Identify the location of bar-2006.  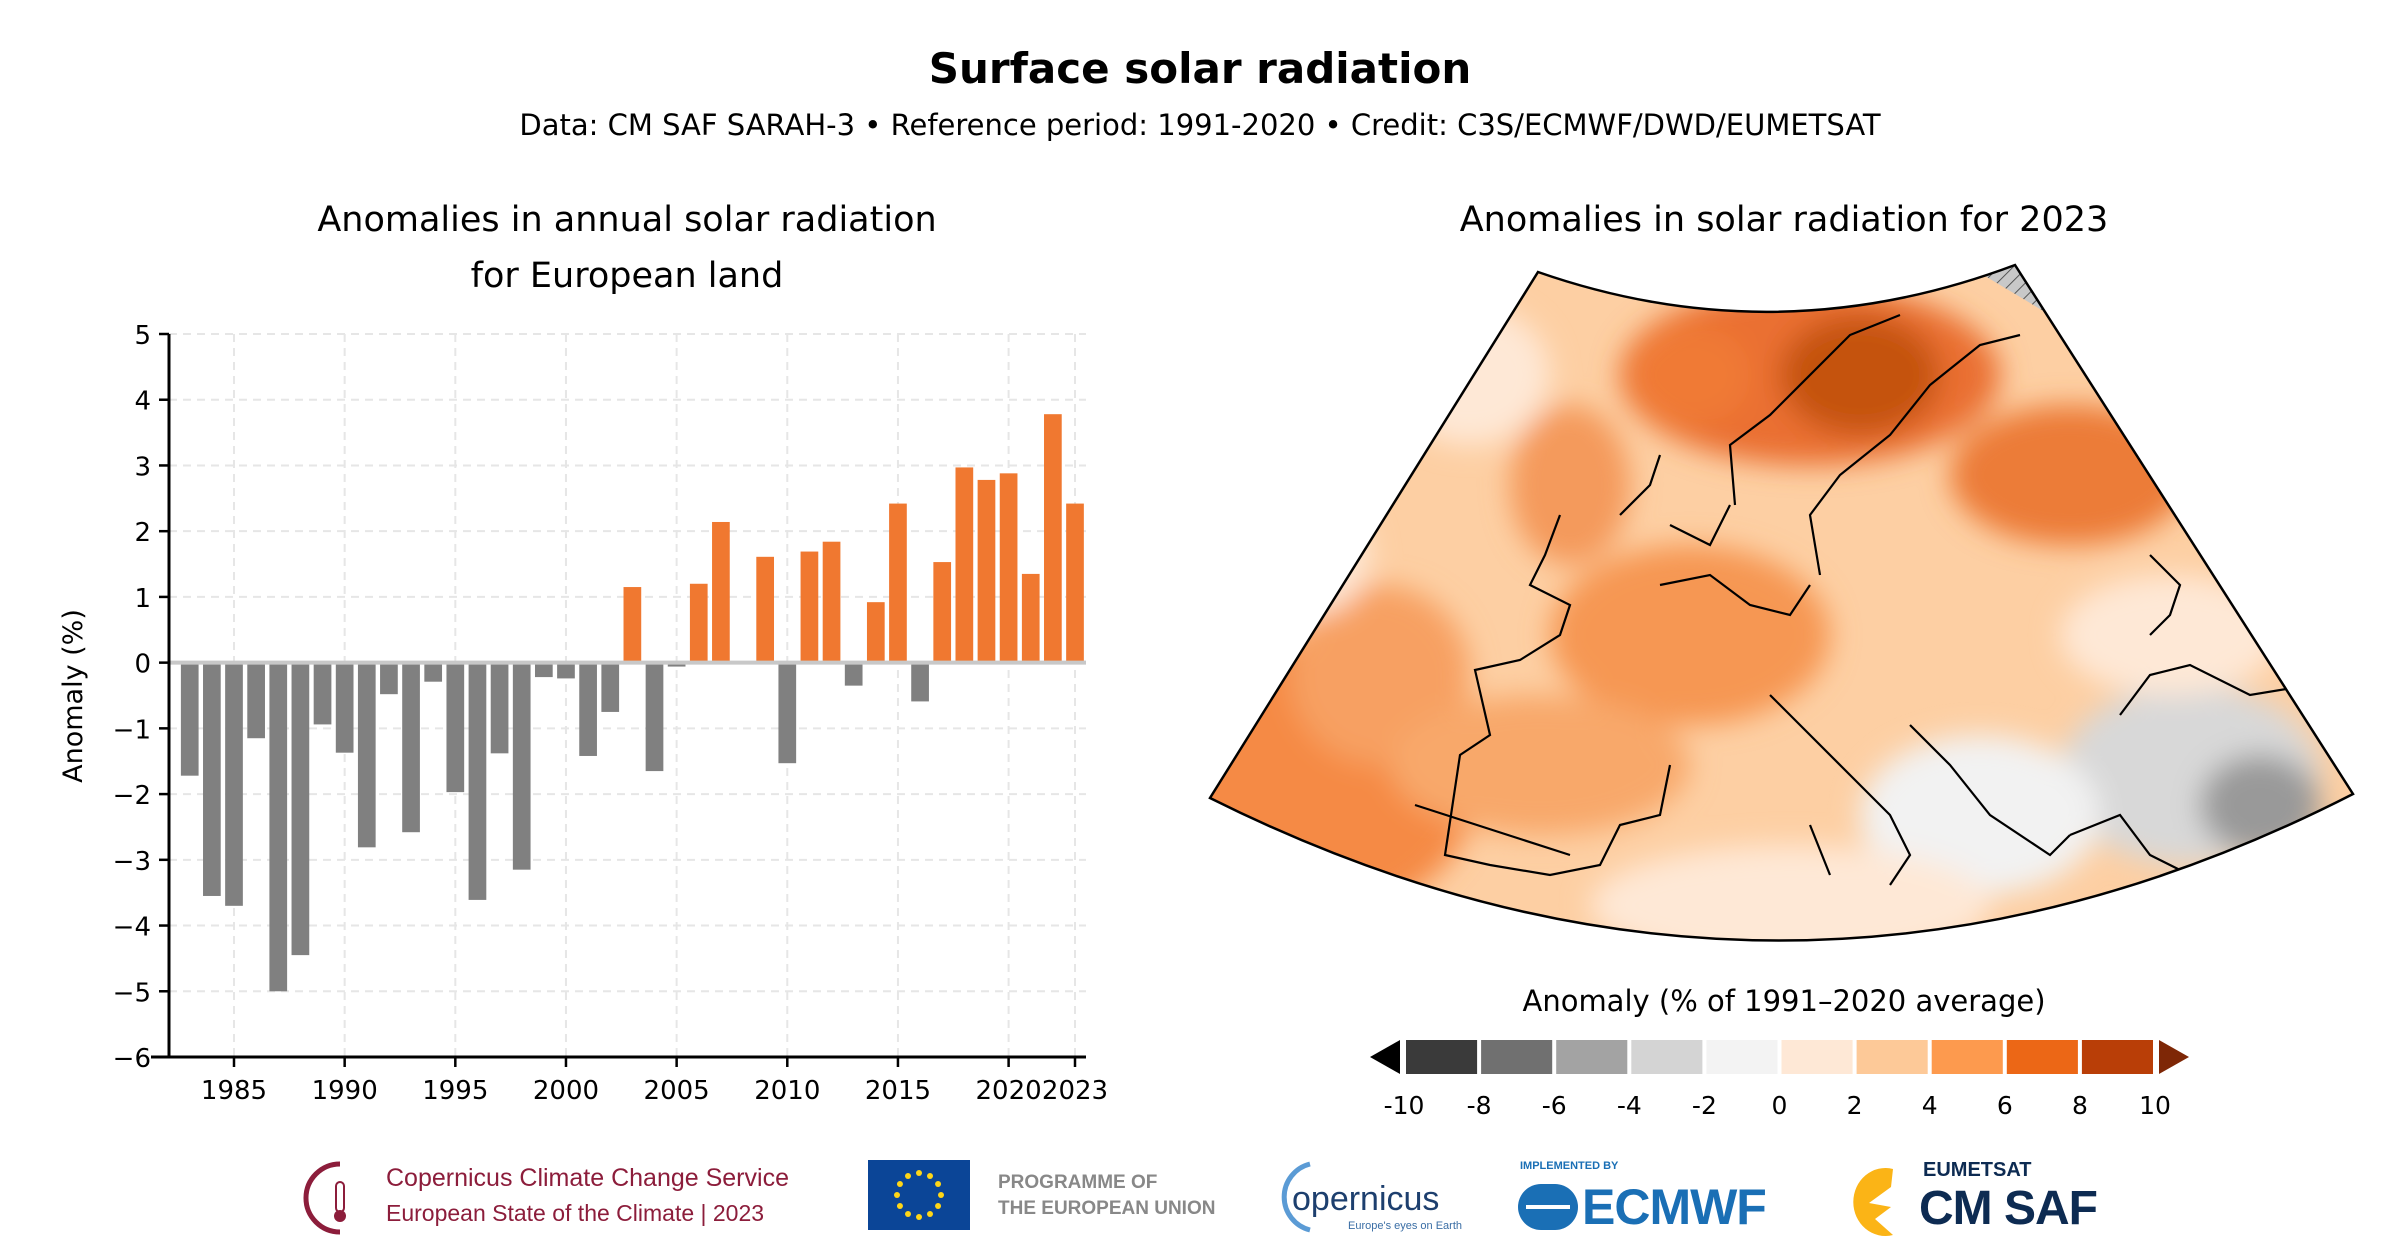
(698, 623).